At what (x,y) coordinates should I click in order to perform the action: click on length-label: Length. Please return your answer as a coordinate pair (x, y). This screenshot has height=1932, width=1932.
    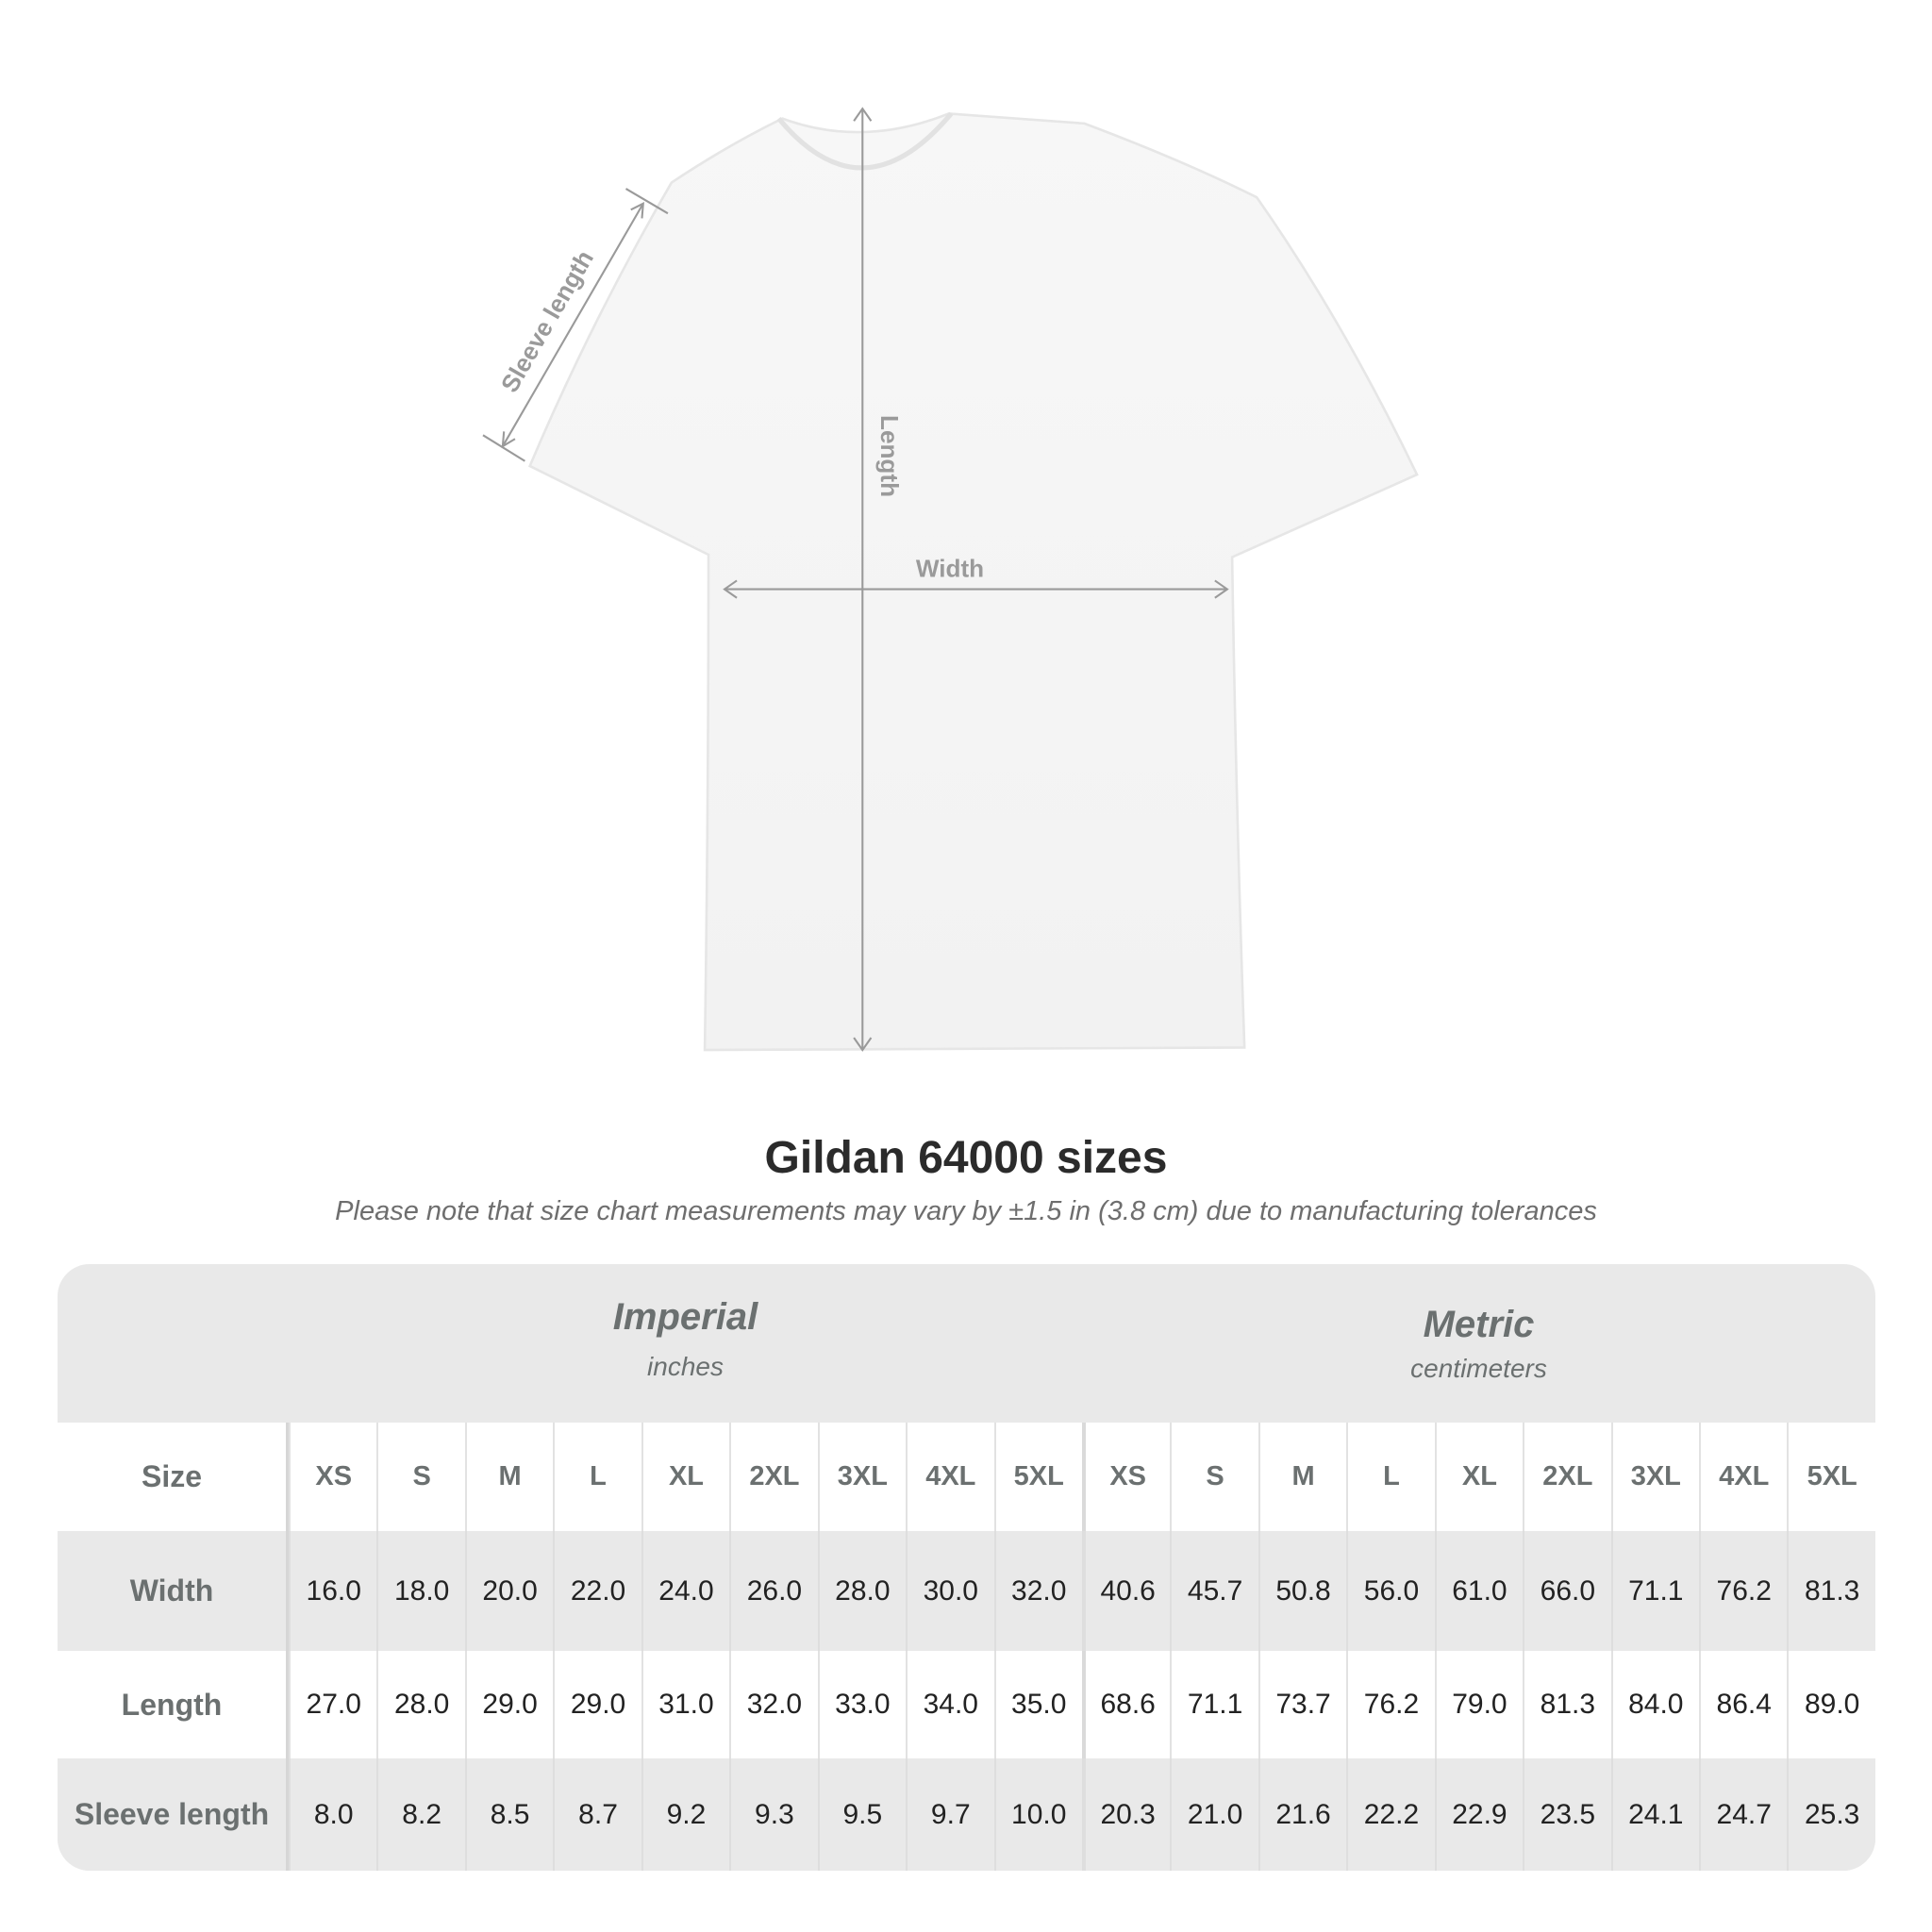
    Looking at the image, I should click on (889, 456).